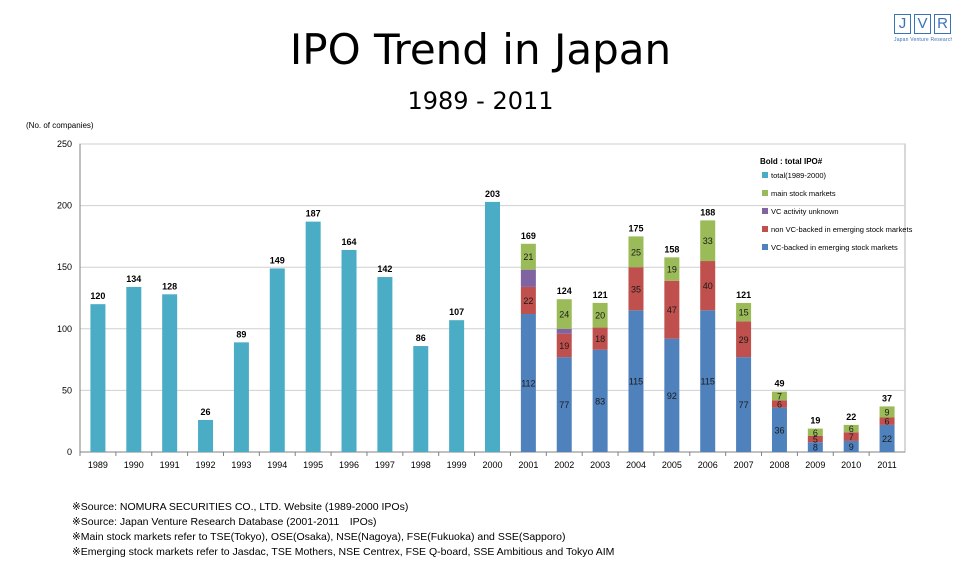 Image resolution: width=961 pixels, height=564 pixels. Describe the element at coordinates (600, 465) in the screenshot. I see `x-tick-label: 2003` at that location.